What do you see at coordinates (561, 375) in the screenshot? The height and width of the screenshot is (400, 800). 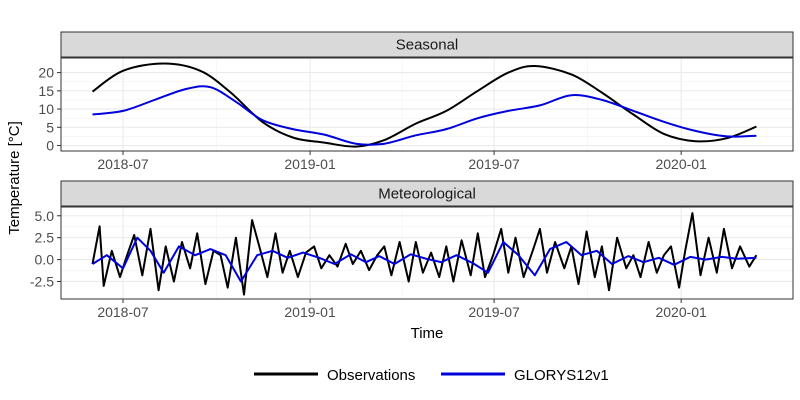 I see `legend-label-glorys12v1: GLORYS12v1` at bounding box center [561, 375].